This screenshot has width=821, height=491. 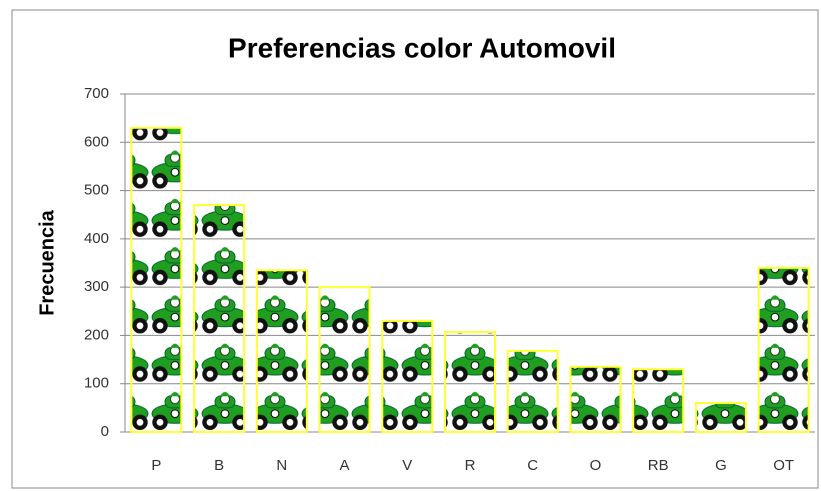 I want to click on x-tick-label: OT, so click(x=783, y=465).